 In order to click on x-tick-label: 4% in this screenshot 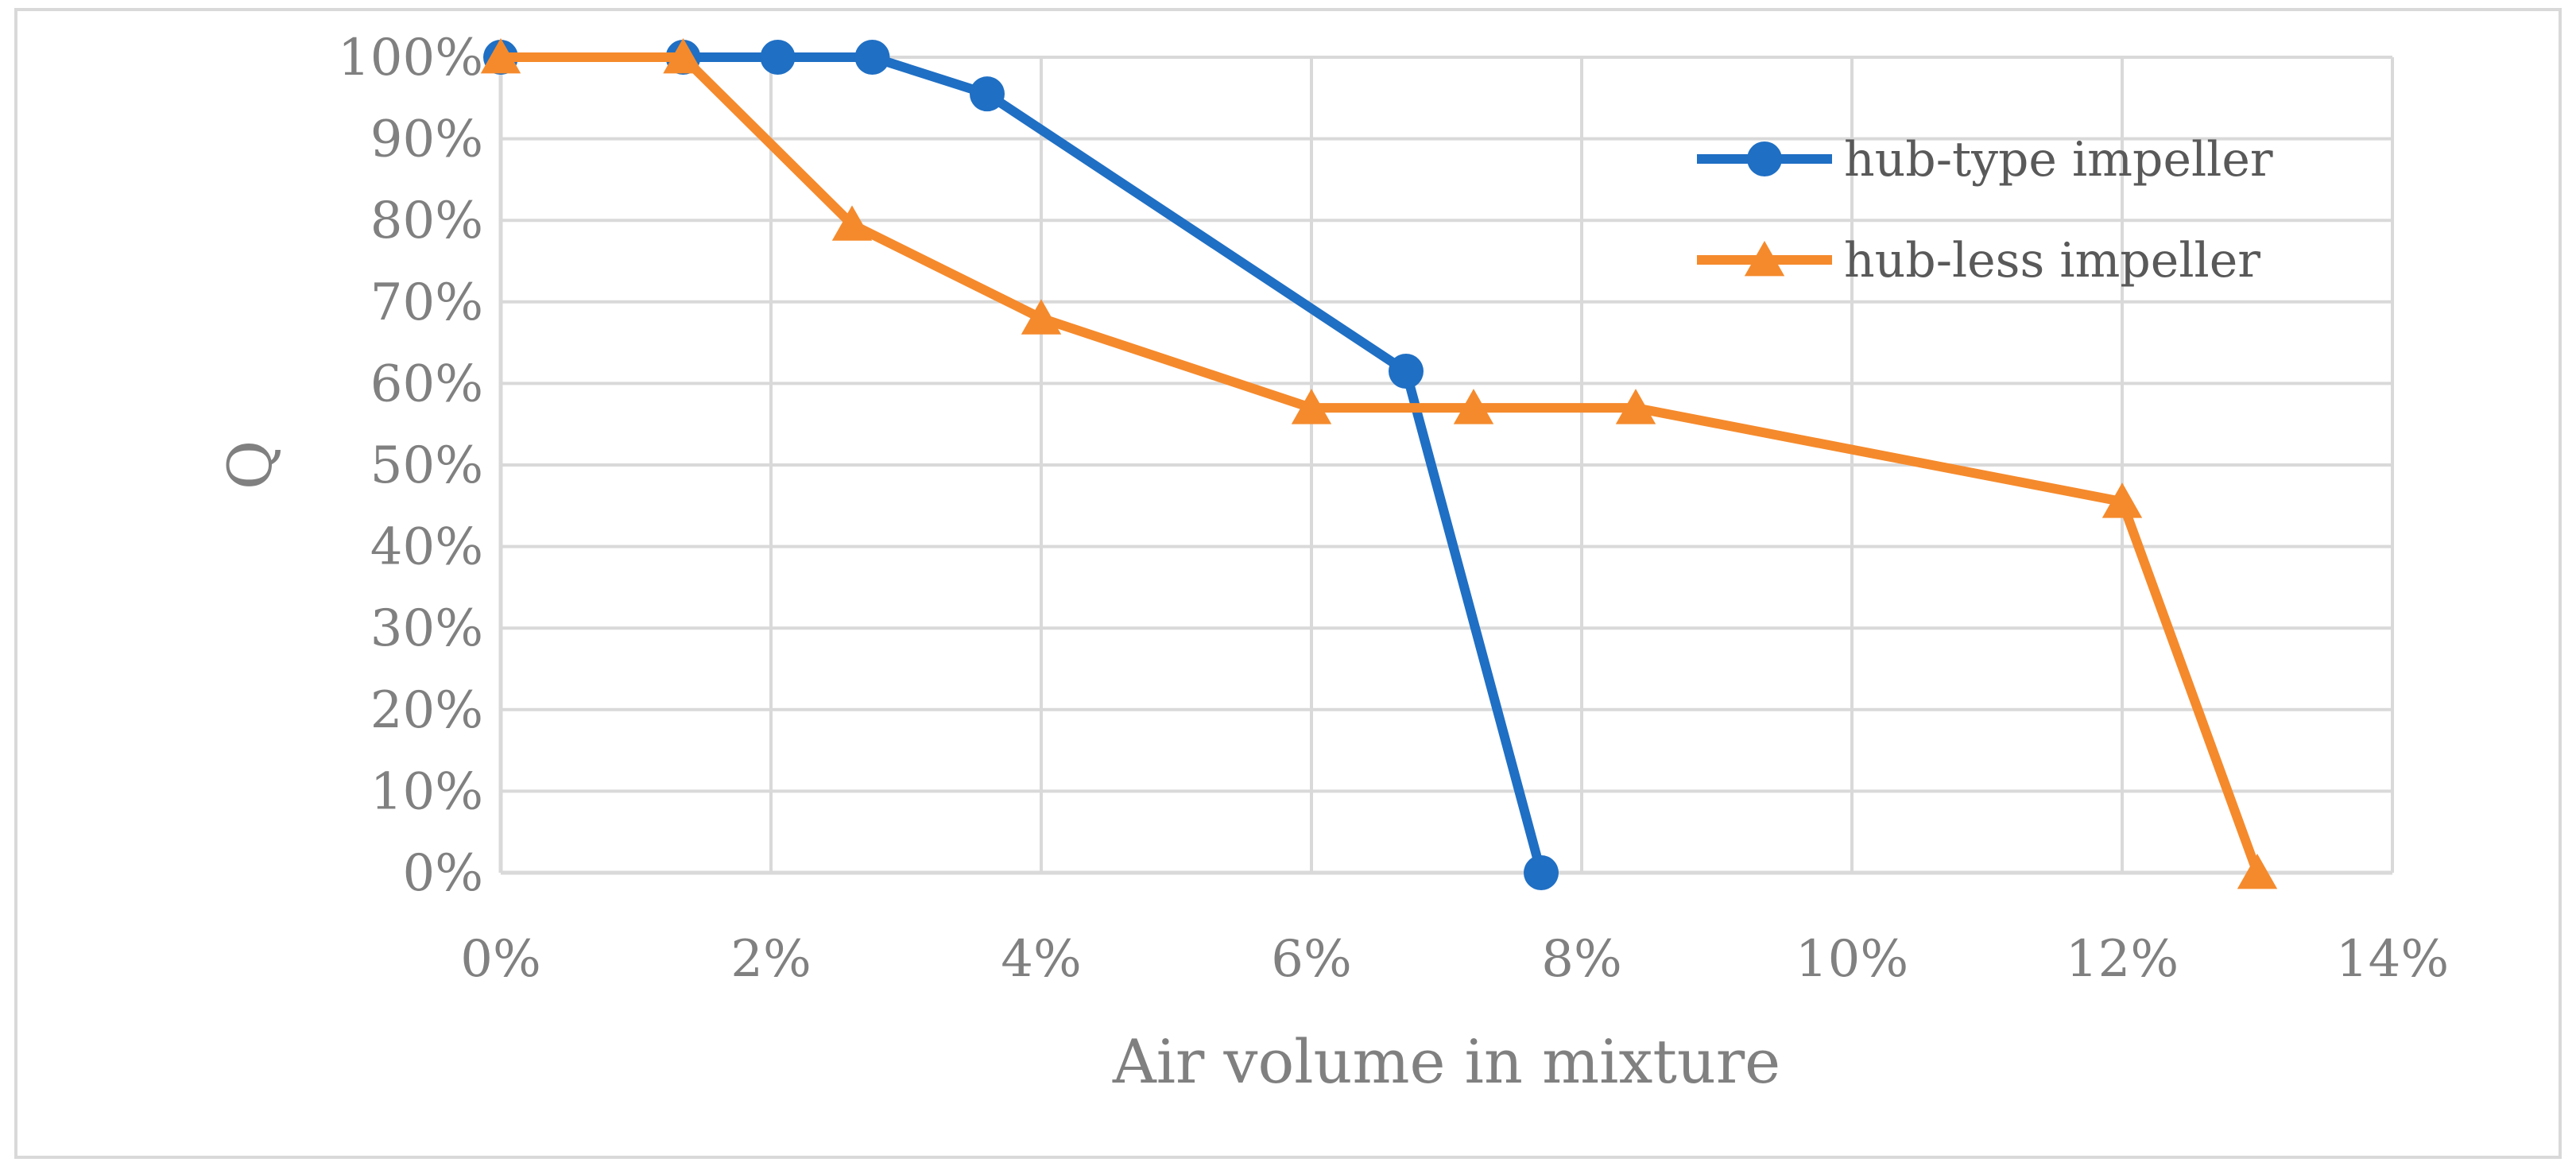, I will do `click(1041, 959)`.